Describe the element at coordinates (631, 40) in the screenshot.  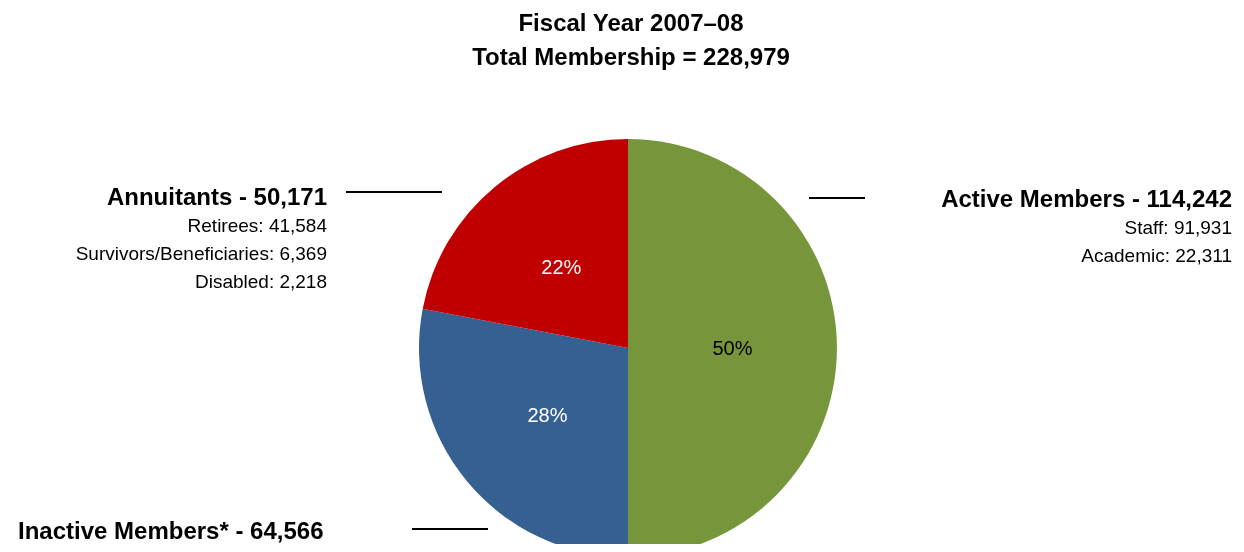
I see `chart-title: Fiscal Year 2007–08 Total Membership = 228,979` at that location.